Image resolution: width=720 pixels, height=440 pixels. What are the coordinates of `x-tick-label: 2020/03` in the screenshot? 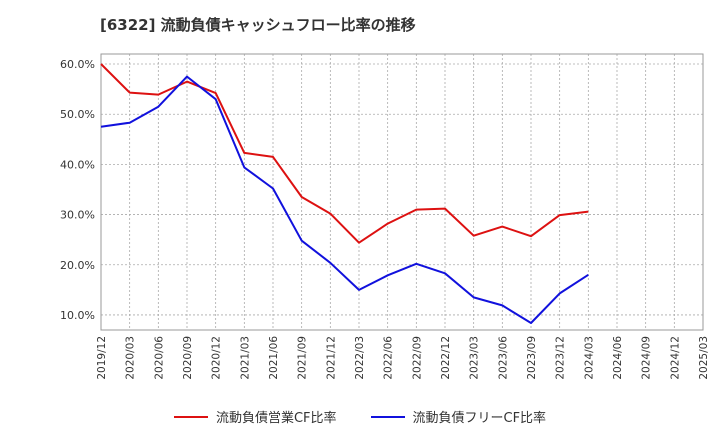 It's located at (131, 358).